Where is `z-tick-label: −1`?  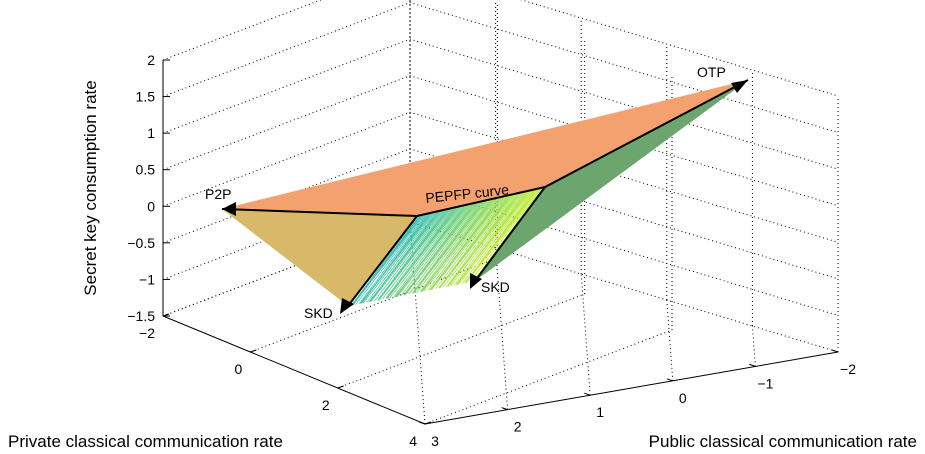
z-tick-label: −1 is located at coordinates (147, 279).